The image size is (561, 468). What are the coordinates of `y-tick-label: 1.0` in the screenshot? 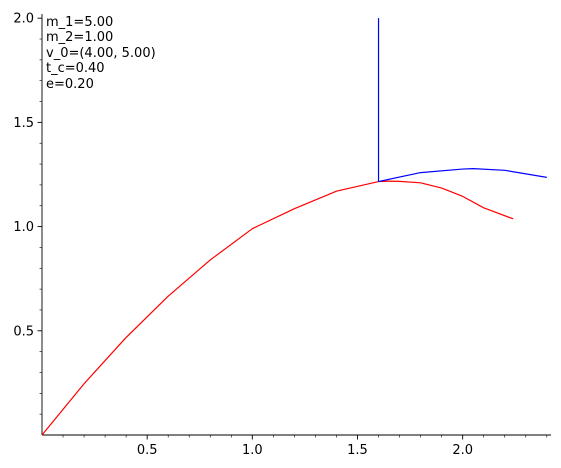 It's located at (23, 227).